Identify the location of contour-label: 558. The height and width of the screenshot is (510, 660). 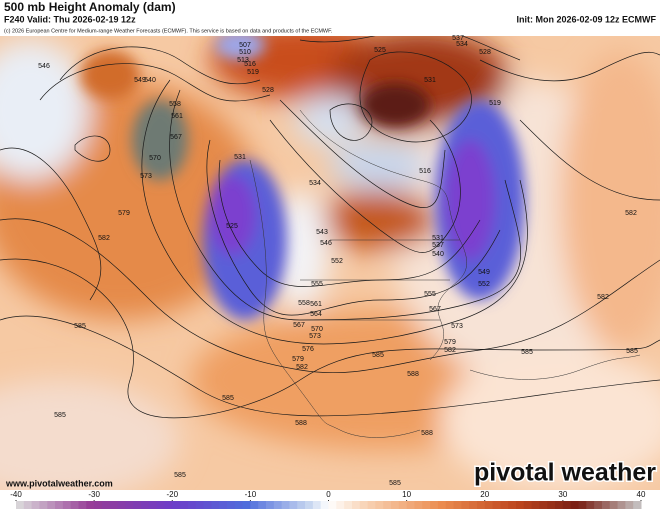
(175, 104).